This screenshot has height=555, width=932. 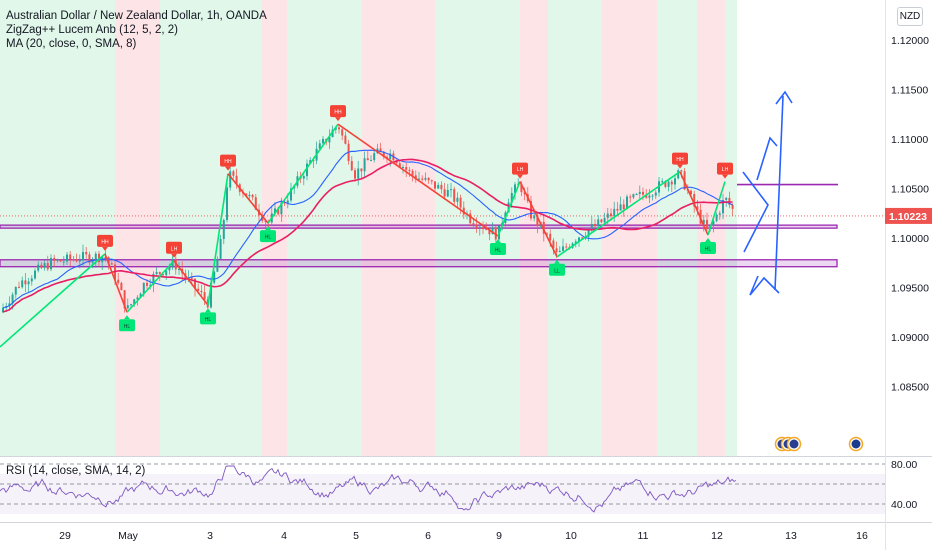 What do you see at coordinates (419, 226) in the screenshot?
I see `support-zone` at bounding box center [419, 226].